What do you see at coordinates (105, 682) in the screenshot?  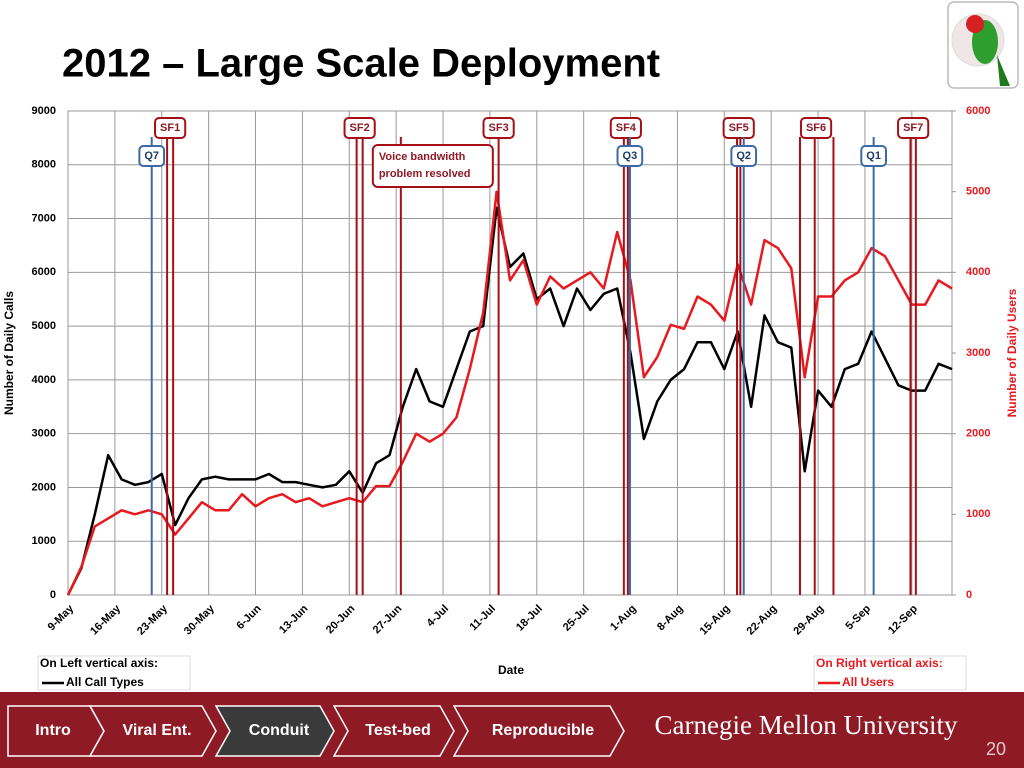 I see `legend-label: All Call Types` at bounding box center [105, 682].